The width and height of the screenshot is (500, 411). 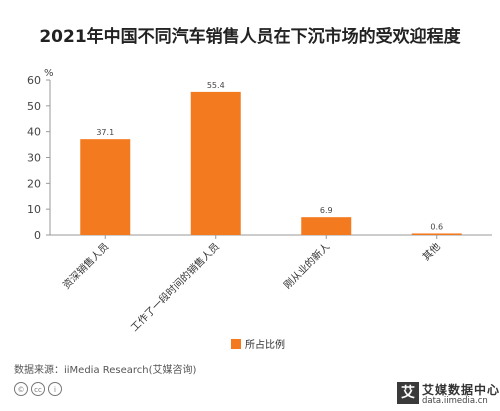 What do you see at coordinates (326, 210) in the screenshot?
I see `bar-value-label: 6.9` at bounding box center [326, 210].